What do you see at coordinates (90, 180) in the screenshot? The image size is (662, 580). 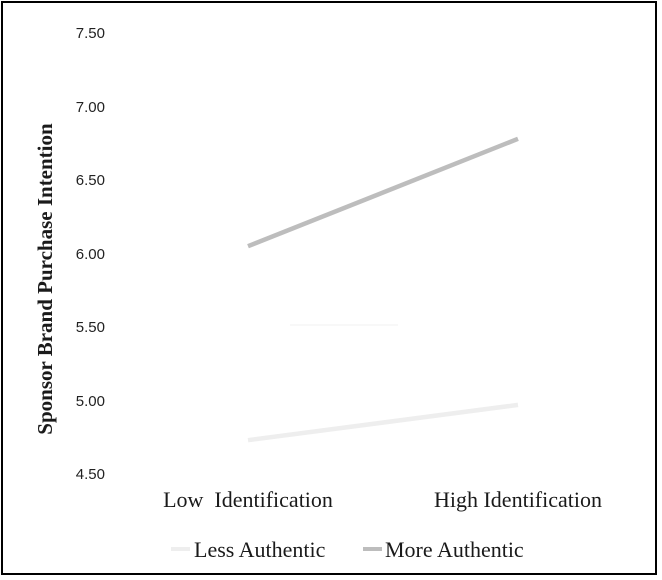 I see `y-tick-label: 6.50` at bounding box center [90, 180].